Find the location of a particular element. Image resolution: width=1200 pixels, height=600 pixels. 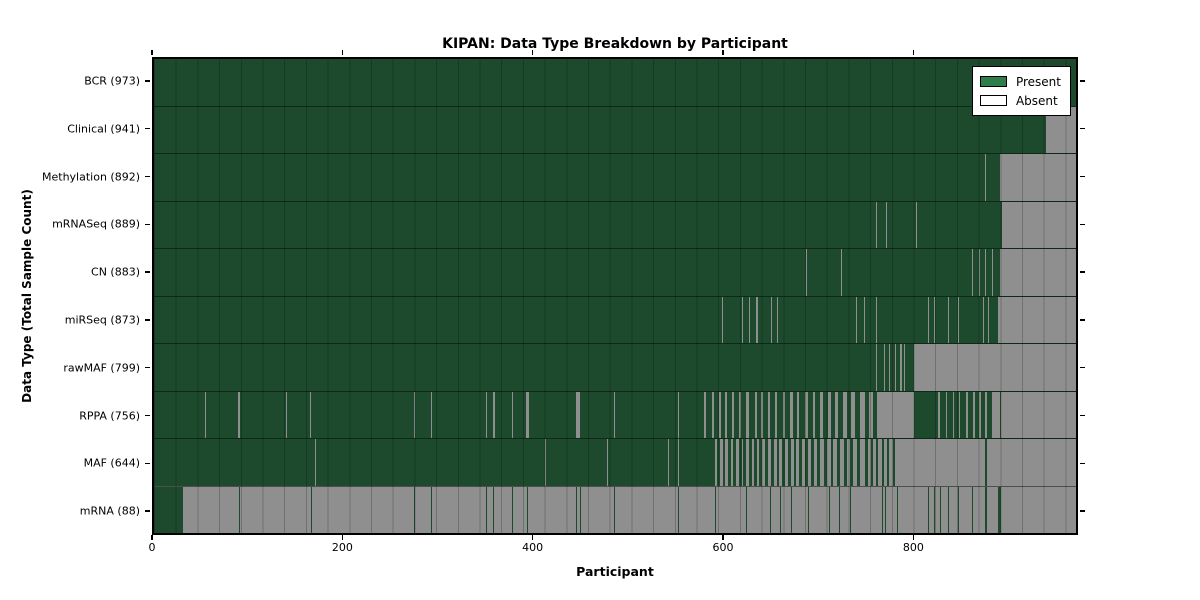

heatmap-row-mRNA is located at coordinates (615, 509).